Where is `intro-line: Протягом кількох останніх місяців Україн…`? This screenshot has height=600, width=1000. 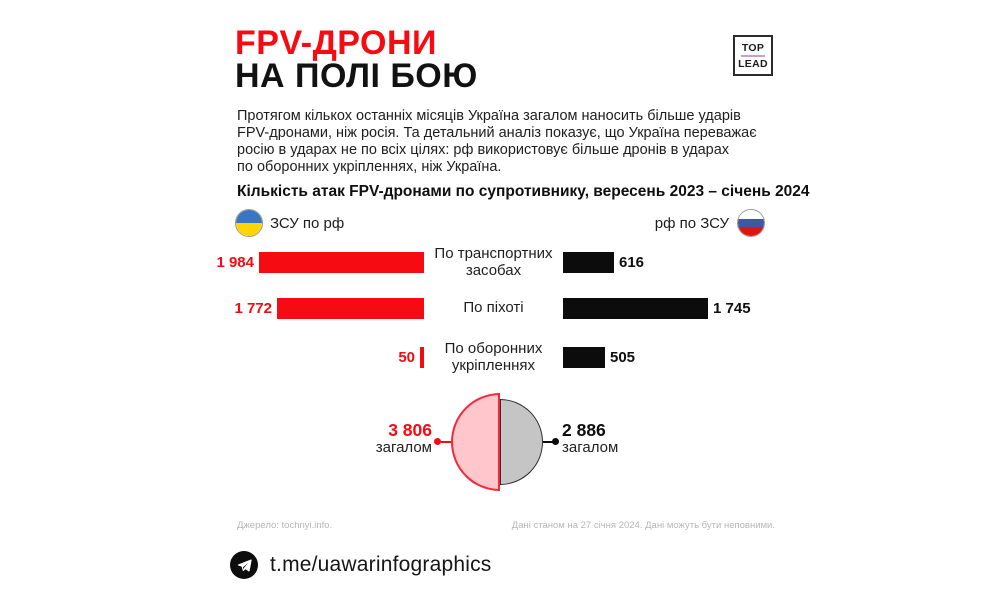
intro-line: Протягом кількох останніх місяців Україн… is located at coordinates (489, 116).